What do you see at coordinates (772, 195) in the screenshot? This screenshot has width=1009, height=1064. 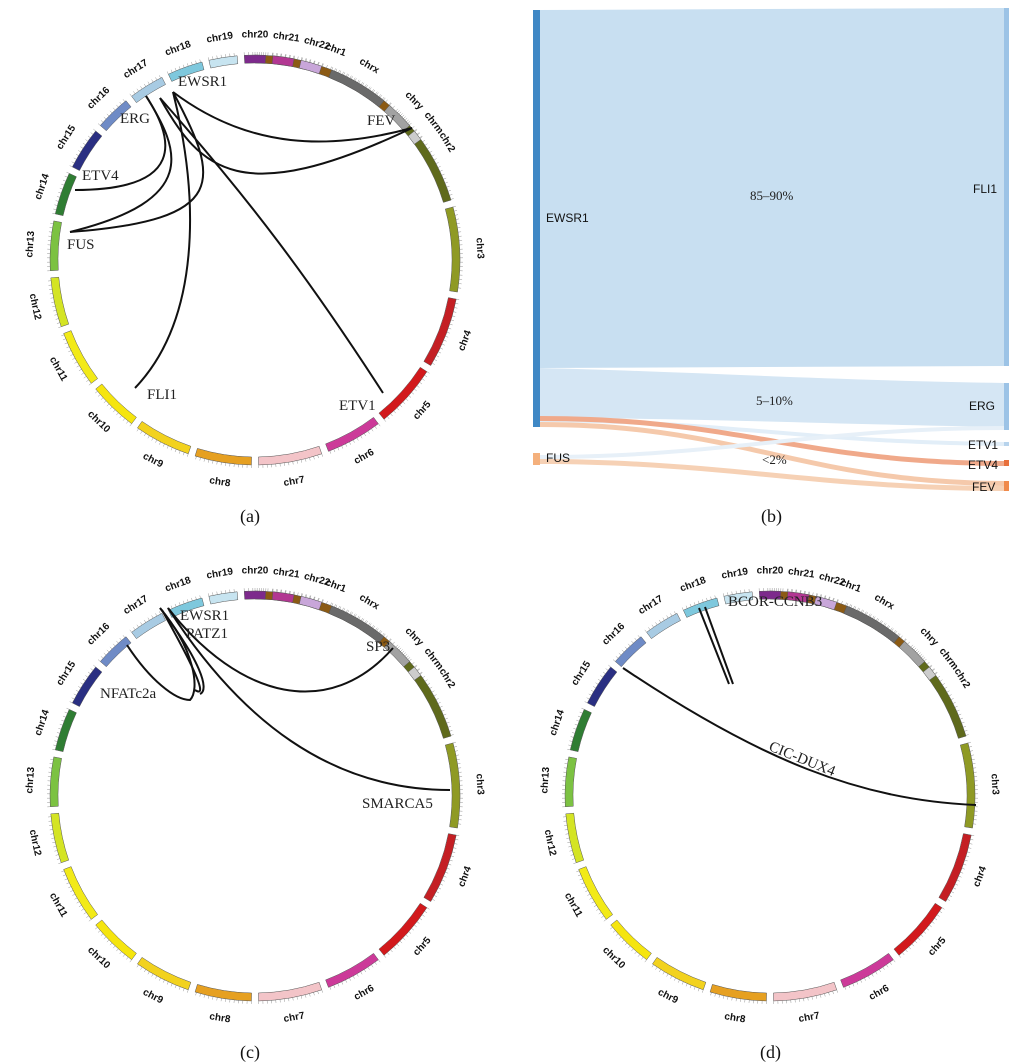 I see `percentage-label: 85–90%` at bounding box center [772, 195].